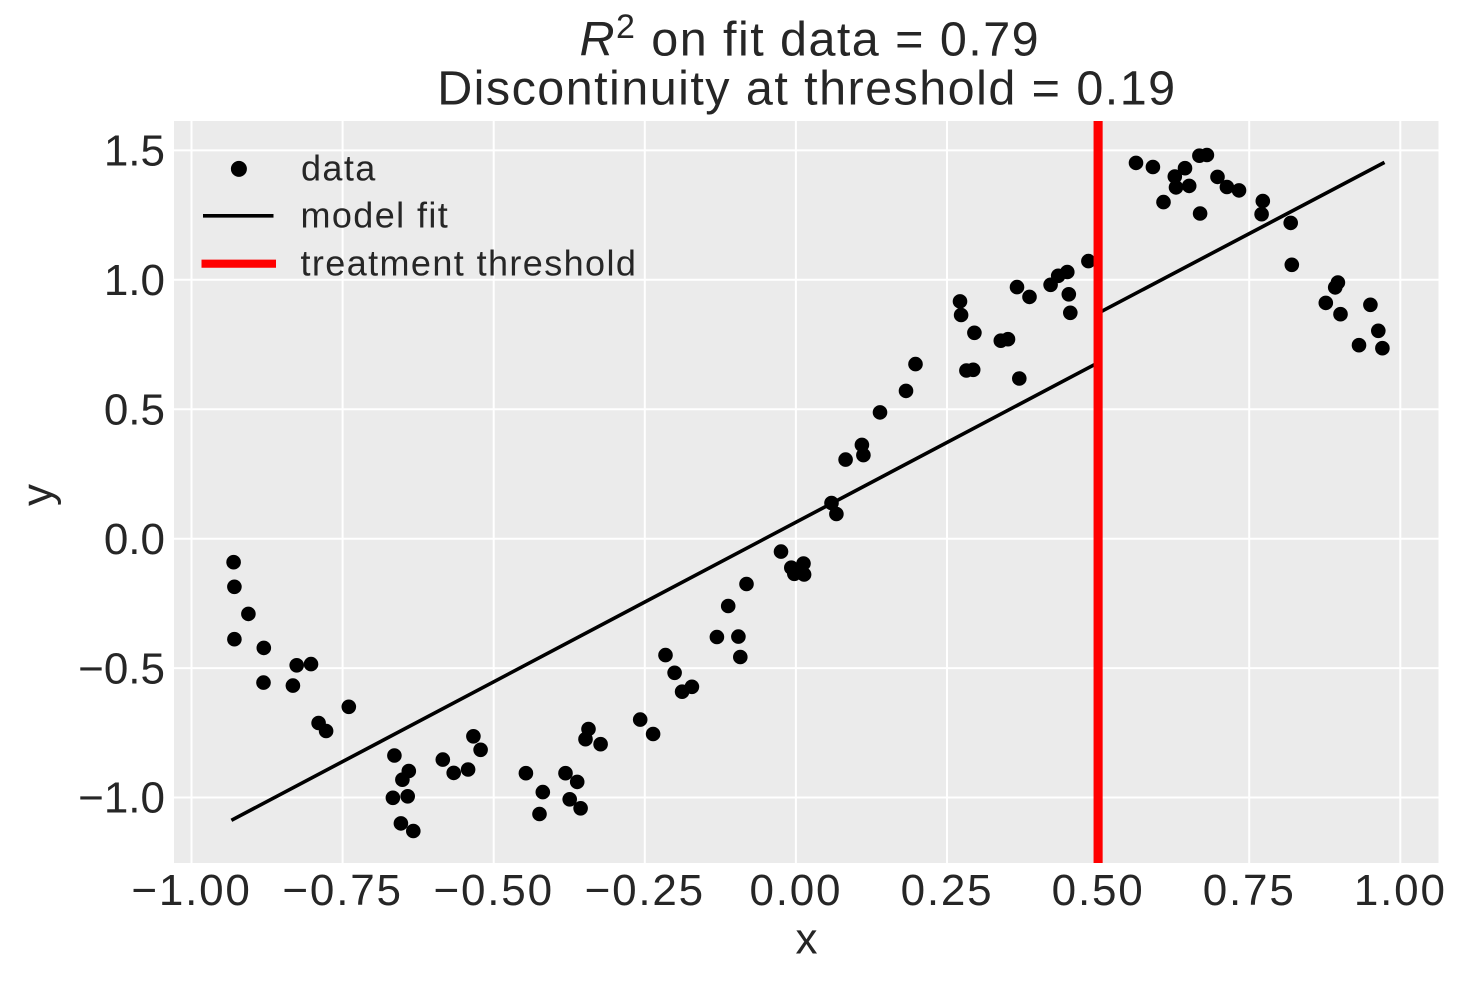 This screenshot has height=983, width=1463. Describe the element at coordinates (1098, 890) in the screenshot. I see `svg-text: 0.50` at that location.